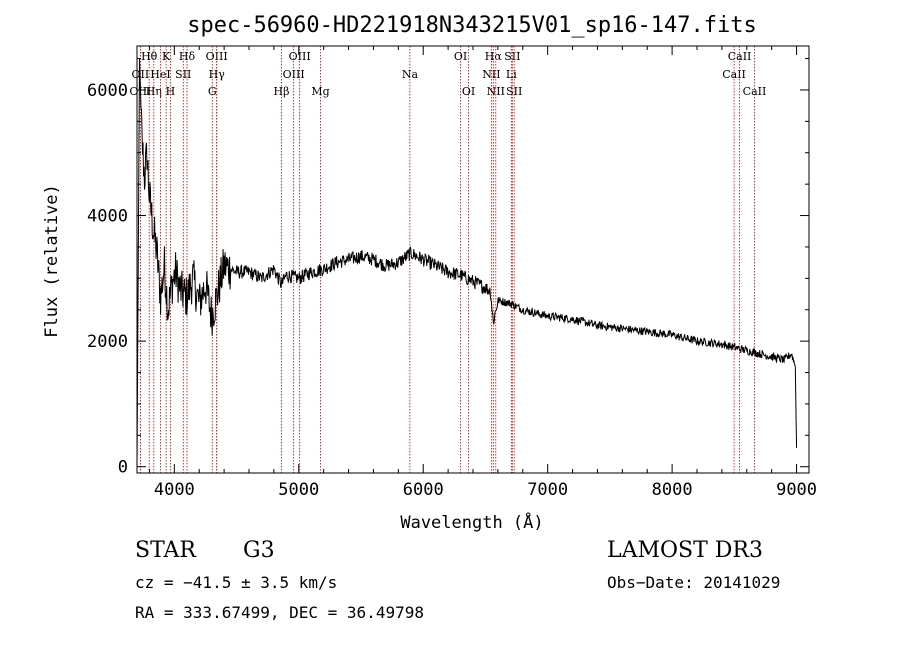  What do you see at coordinates (236, 582) in the screenshot?
I see `redshift-velocity: cz = −41.5 ± 3.5 km/s` at bounding box center [236, 582].